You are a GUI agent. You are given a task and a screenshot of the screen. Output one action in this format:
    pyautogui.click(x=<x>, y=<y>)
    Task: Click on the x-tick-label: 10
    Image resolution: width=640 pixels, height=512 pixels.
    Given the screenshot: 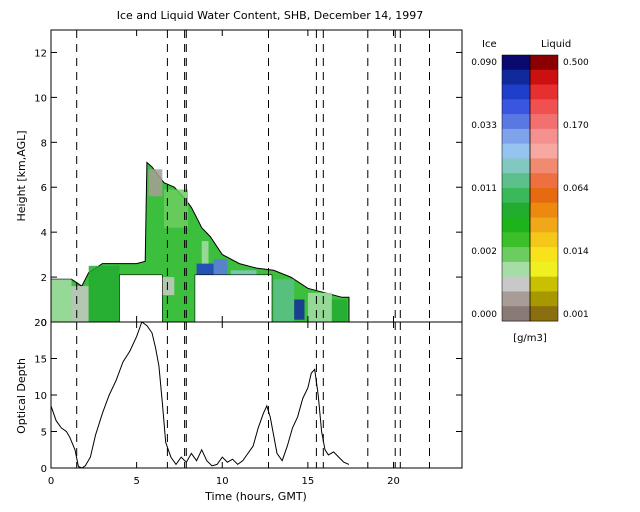 What is the action you would take?
    pyautogui.click(x=222, y=481)
    